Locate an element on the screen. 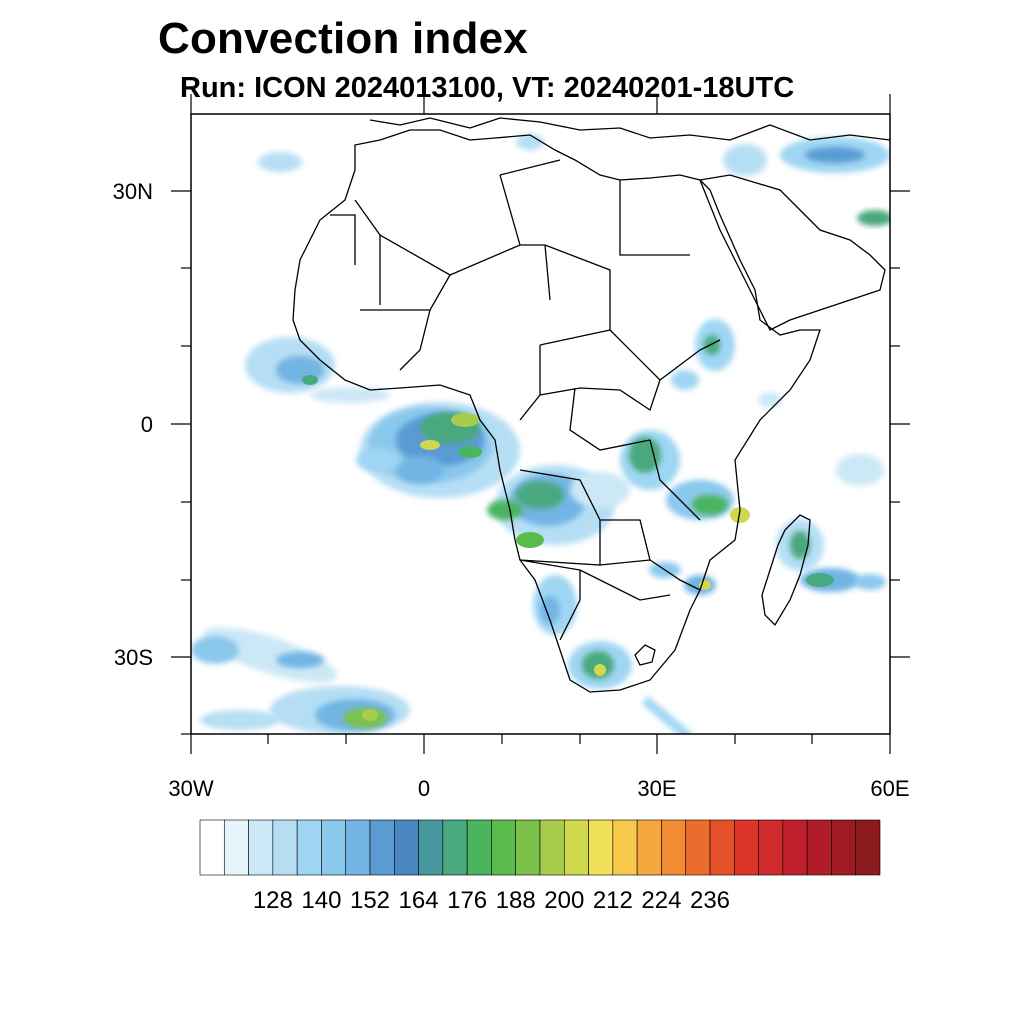  field-west-africa is located at coordinates (317, 370).